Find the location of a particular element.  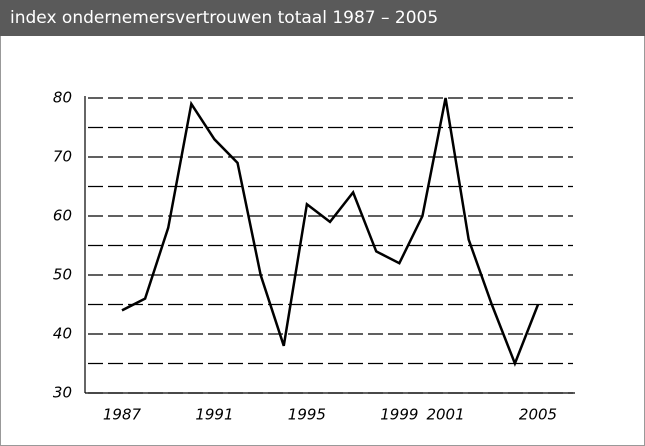

x-tick-label: 1995 is located at coordinates (307, 415).